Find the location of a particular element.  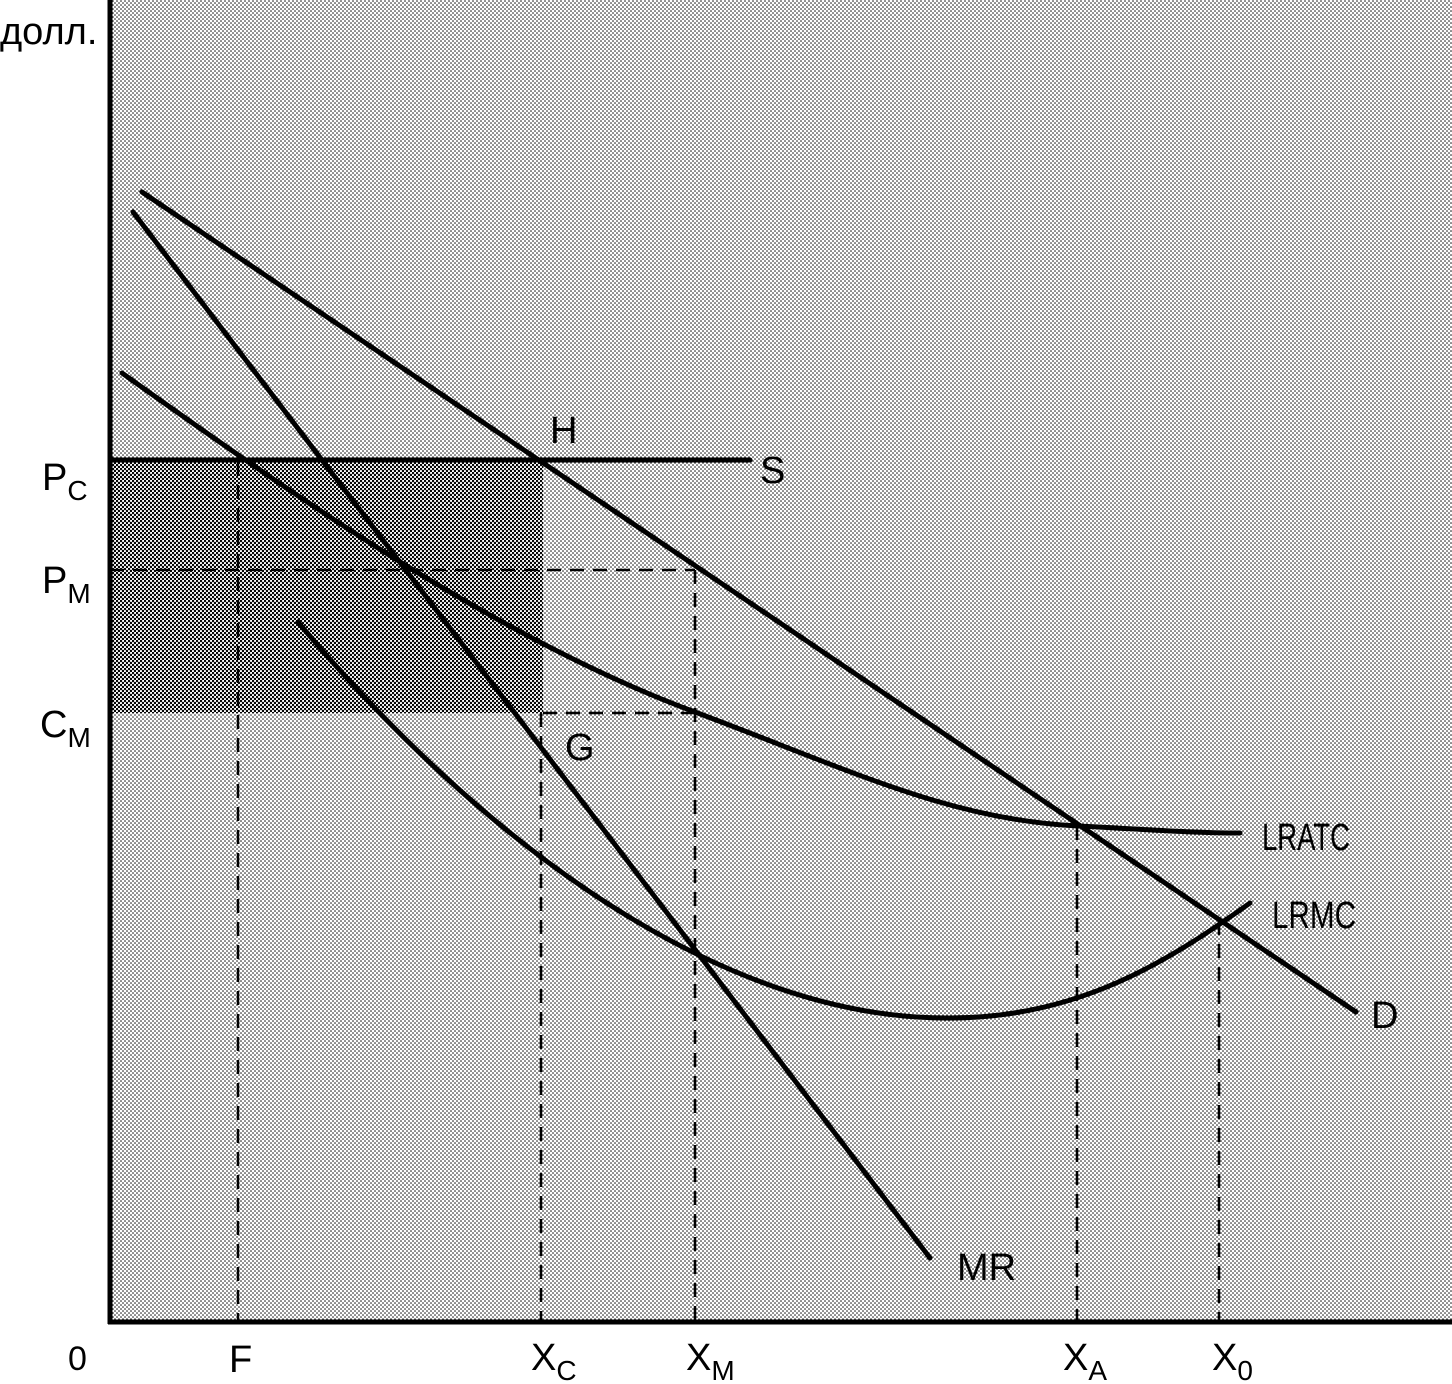

tick-label-x0: X0 is located at coordinates (1232, 1360).